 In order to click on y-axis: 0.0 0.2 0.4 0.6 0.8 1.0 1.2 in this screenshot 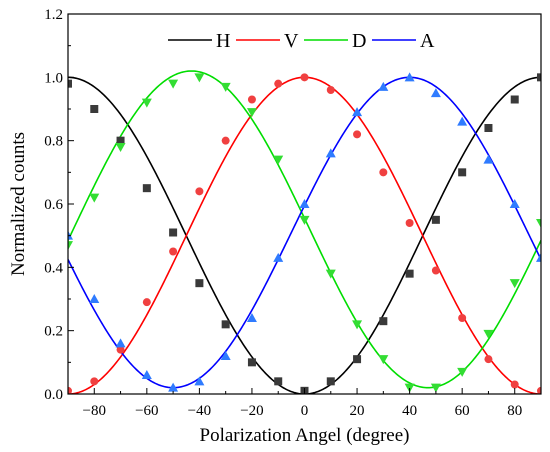, I will do `click(59, 205)`.